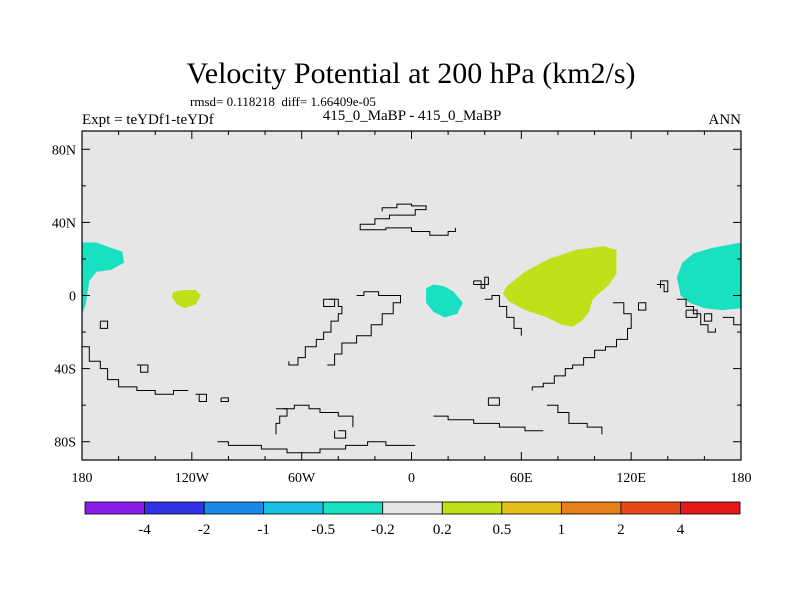 The height and width of the screenshot is (600, 800). Describe the element at coordinates (64, 150) in the screenshot. I see `y-tick-label: 80N` at that location.